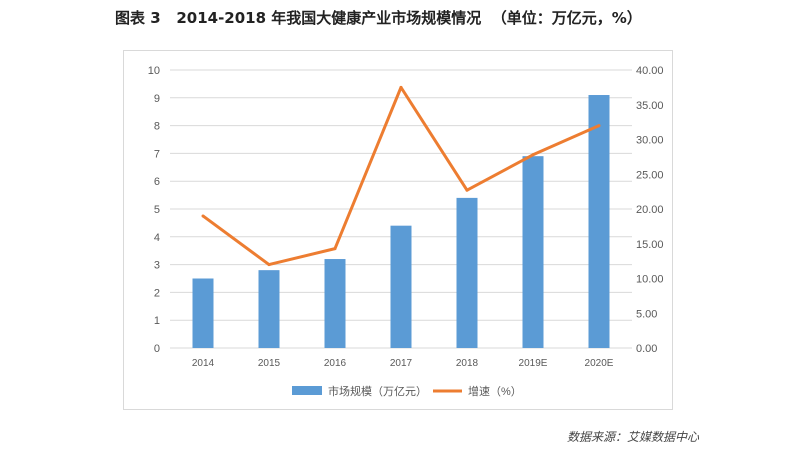 This screenshot has width=811, height=449. Describe the element at coordinates (646, 349) in the screenshot. I see `y-right-tick-label: 0.00` at that location.